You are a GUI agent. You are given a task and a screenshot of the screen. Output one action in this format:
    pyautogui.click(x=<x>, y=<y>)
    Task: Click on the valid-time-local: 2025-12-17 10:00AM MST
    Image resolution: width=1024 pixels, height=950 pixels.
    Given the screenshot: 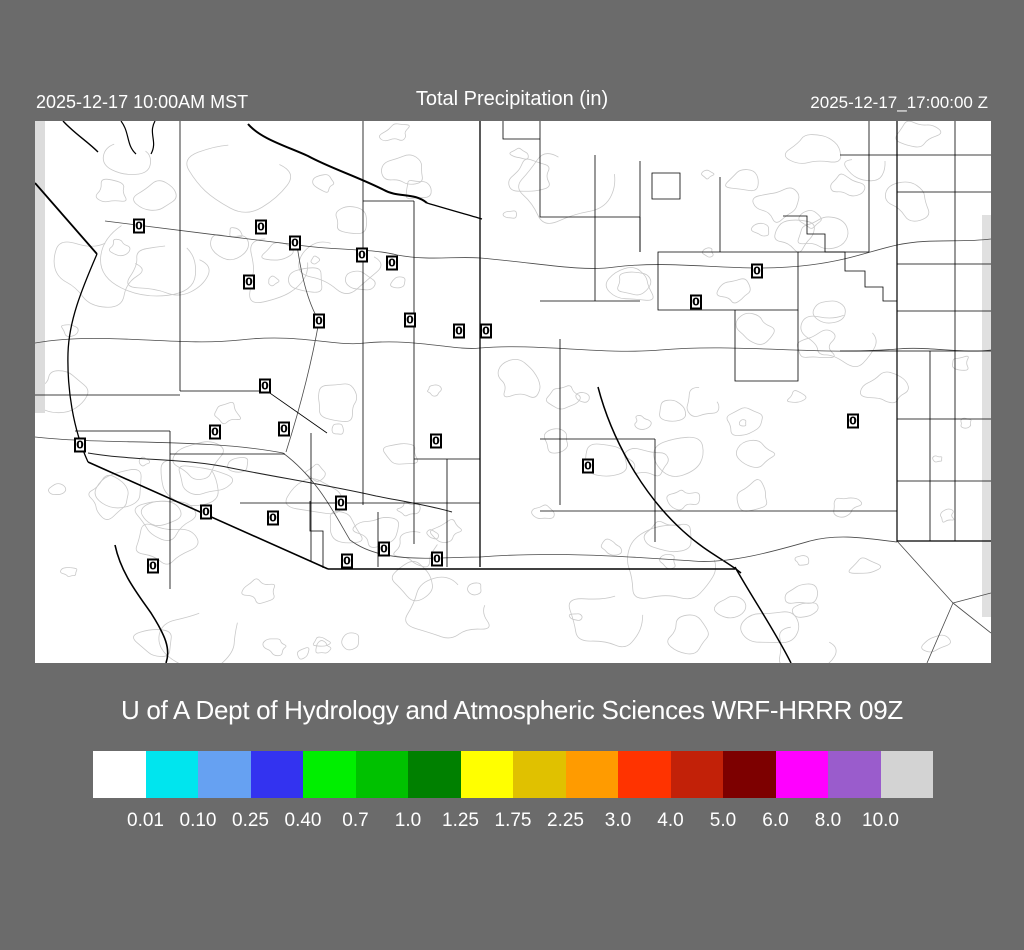 What is the action you would take?
    pyautogui.click(x=142, y=102)
    